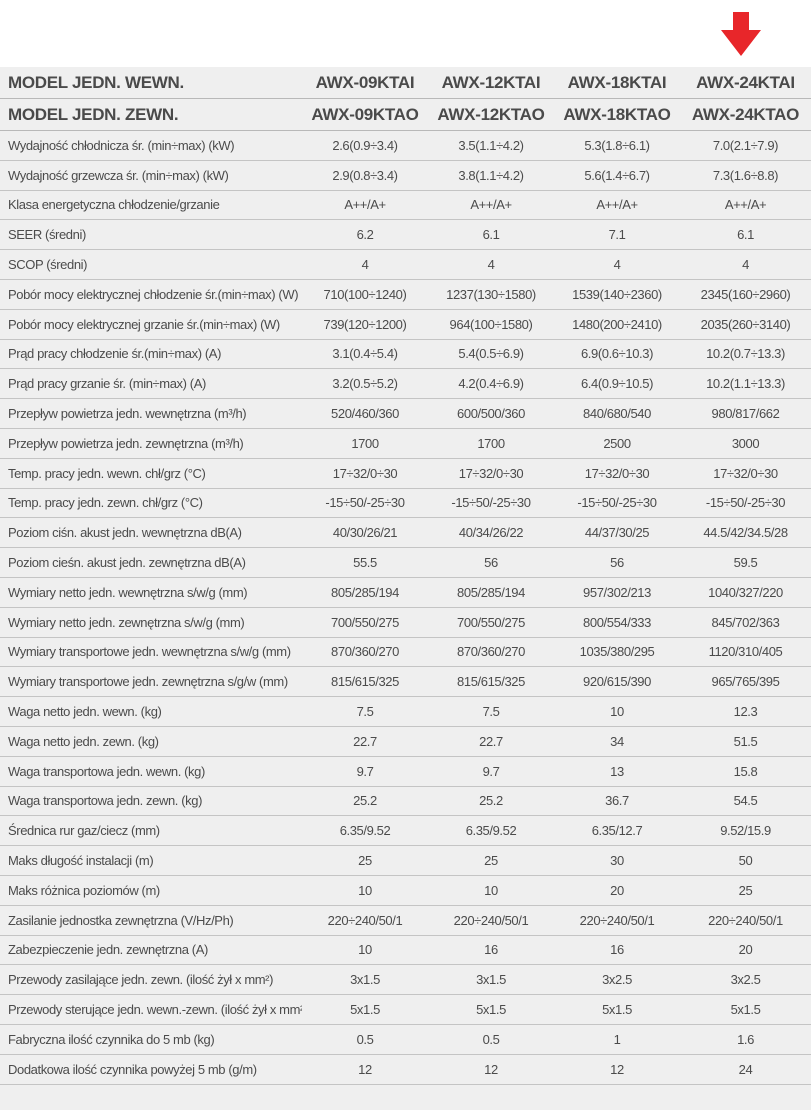  What do you see at coordinates (617, 622) in the screenshot?
I see `parameter-value: 800/554/333` at bounding box center [617, 622].